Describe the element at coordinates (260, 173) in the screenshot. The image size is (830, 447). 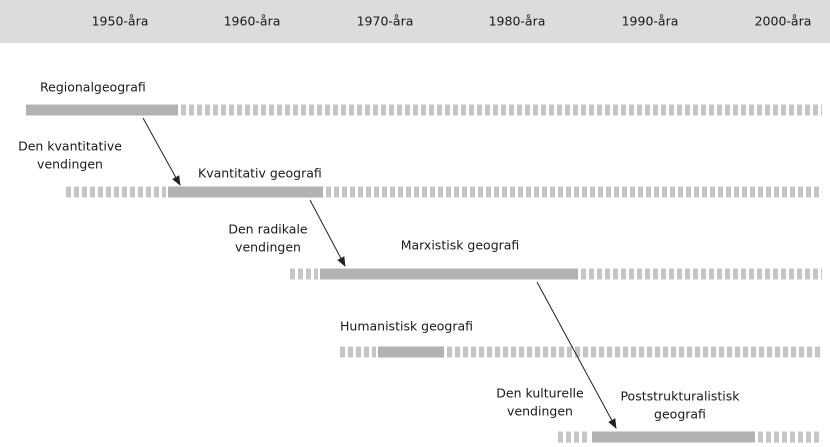
I see `track-label: Kvantitativ geografi` at that location.